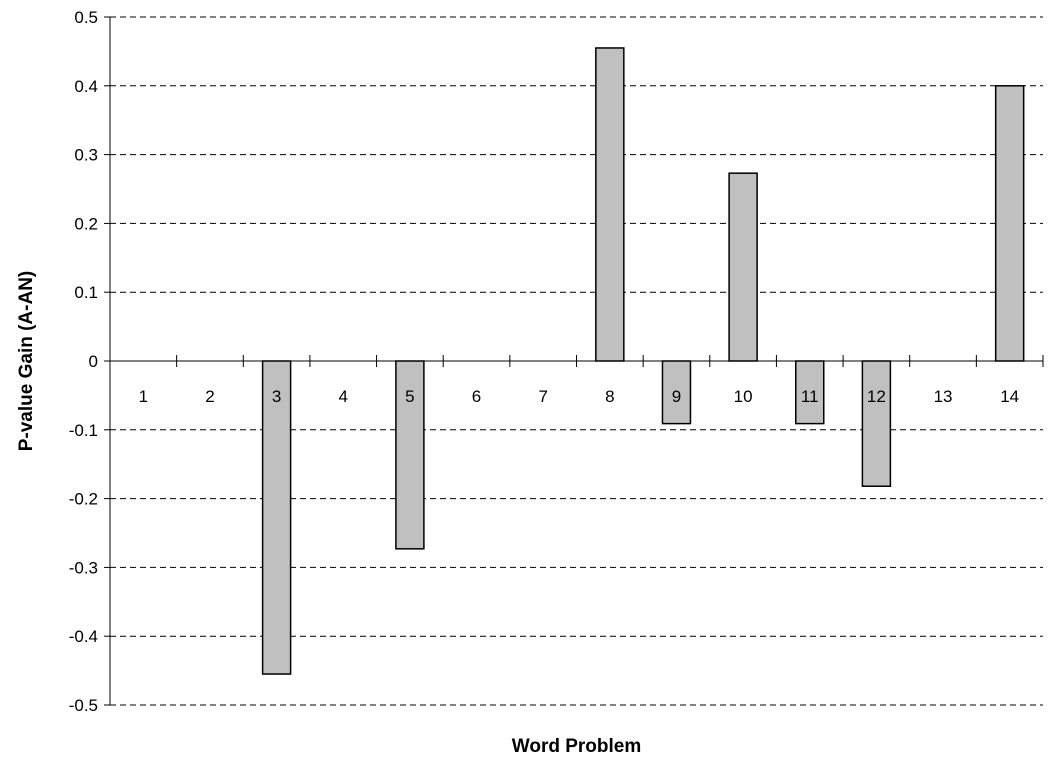 This screenshot has width=1055, height=765. What do you see at coordinates (86, 17) in the screenshot?
I see `y-tick-label: 0.5` at bounding box center [86, 17].